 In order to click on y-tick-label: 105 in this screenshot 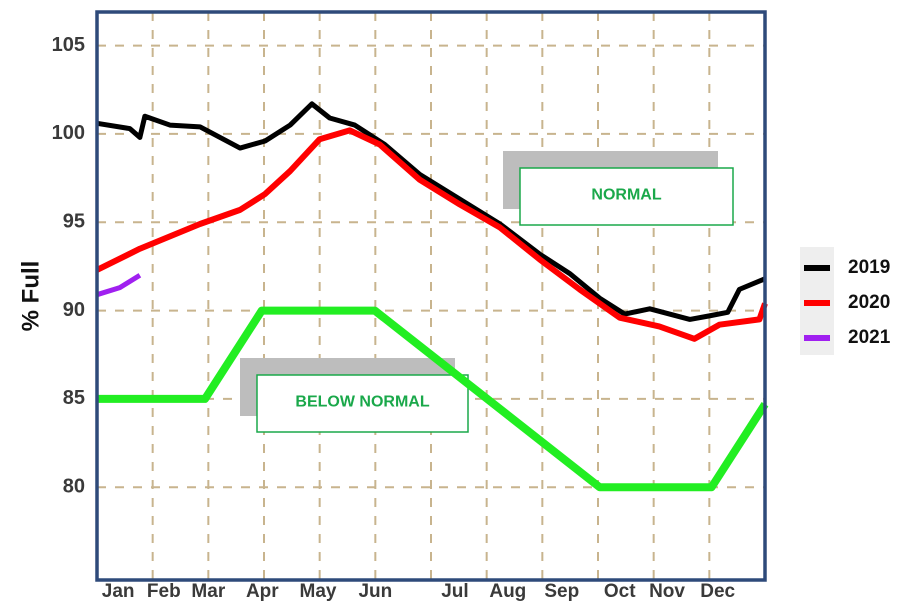, I will do `click(68, 45)`.